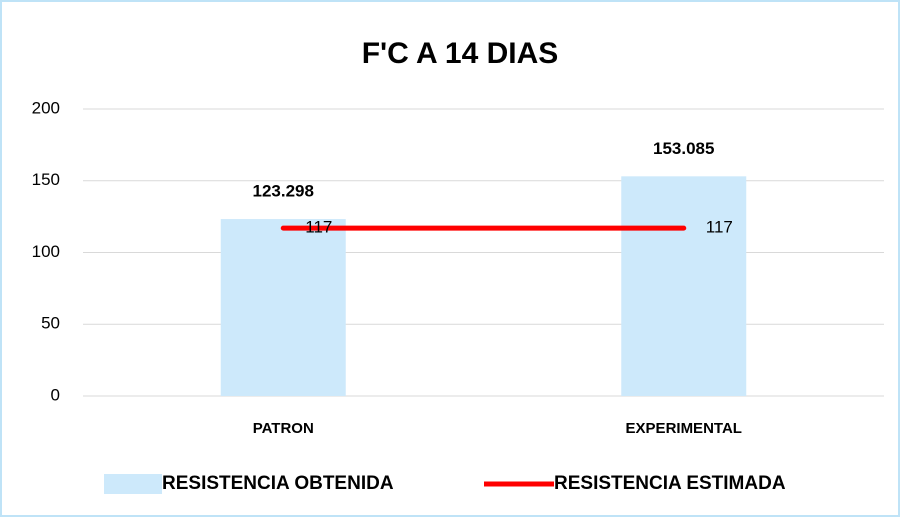  What do you see at coordinates (283, 191) in the screenshot?
I see `bar-value-label: 123.298` at bounding box center [283, 191].